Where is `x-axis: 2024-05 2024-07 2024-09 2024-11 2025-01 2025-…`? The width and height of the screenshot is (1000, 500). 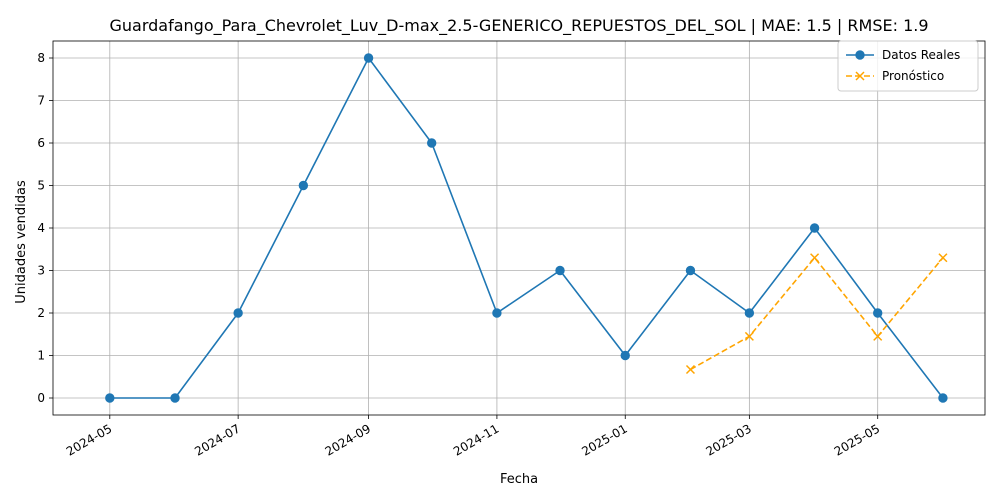 x-axis: 2024-05 2024-07 2024-09 2024-11 2025-01 2025-… is located at coordinates (473, 437).